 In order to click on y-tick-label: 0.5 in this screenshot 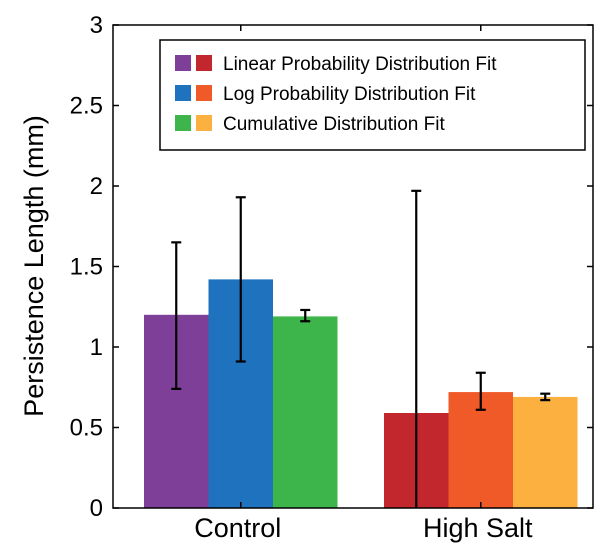, I will do `click(86, 428)`.